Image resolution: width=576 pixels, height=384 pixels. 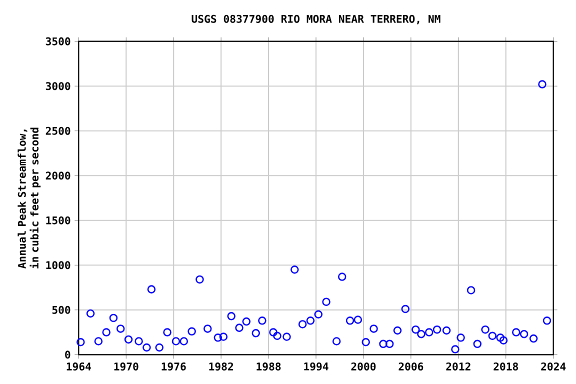 I want to click on x-tick-label: 1964, so click(x=78, y=366).